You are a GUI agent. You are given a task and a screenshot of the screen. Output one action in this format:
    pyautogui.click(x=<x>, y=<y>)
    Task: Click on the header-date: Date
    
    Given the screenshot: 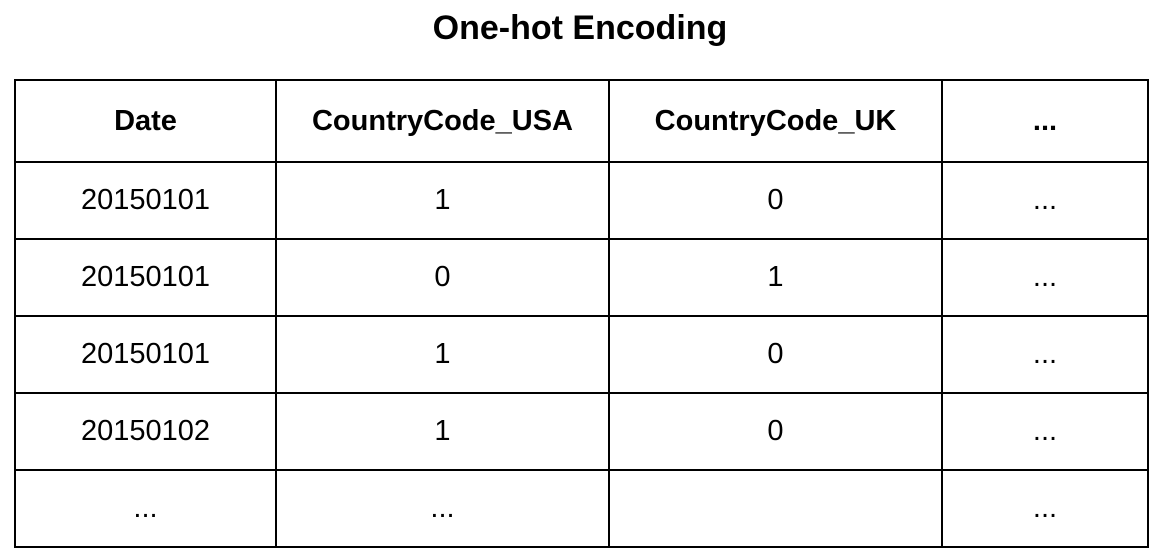 What is the action you would take?
    pyautogui.click(x=145, y=121)
    